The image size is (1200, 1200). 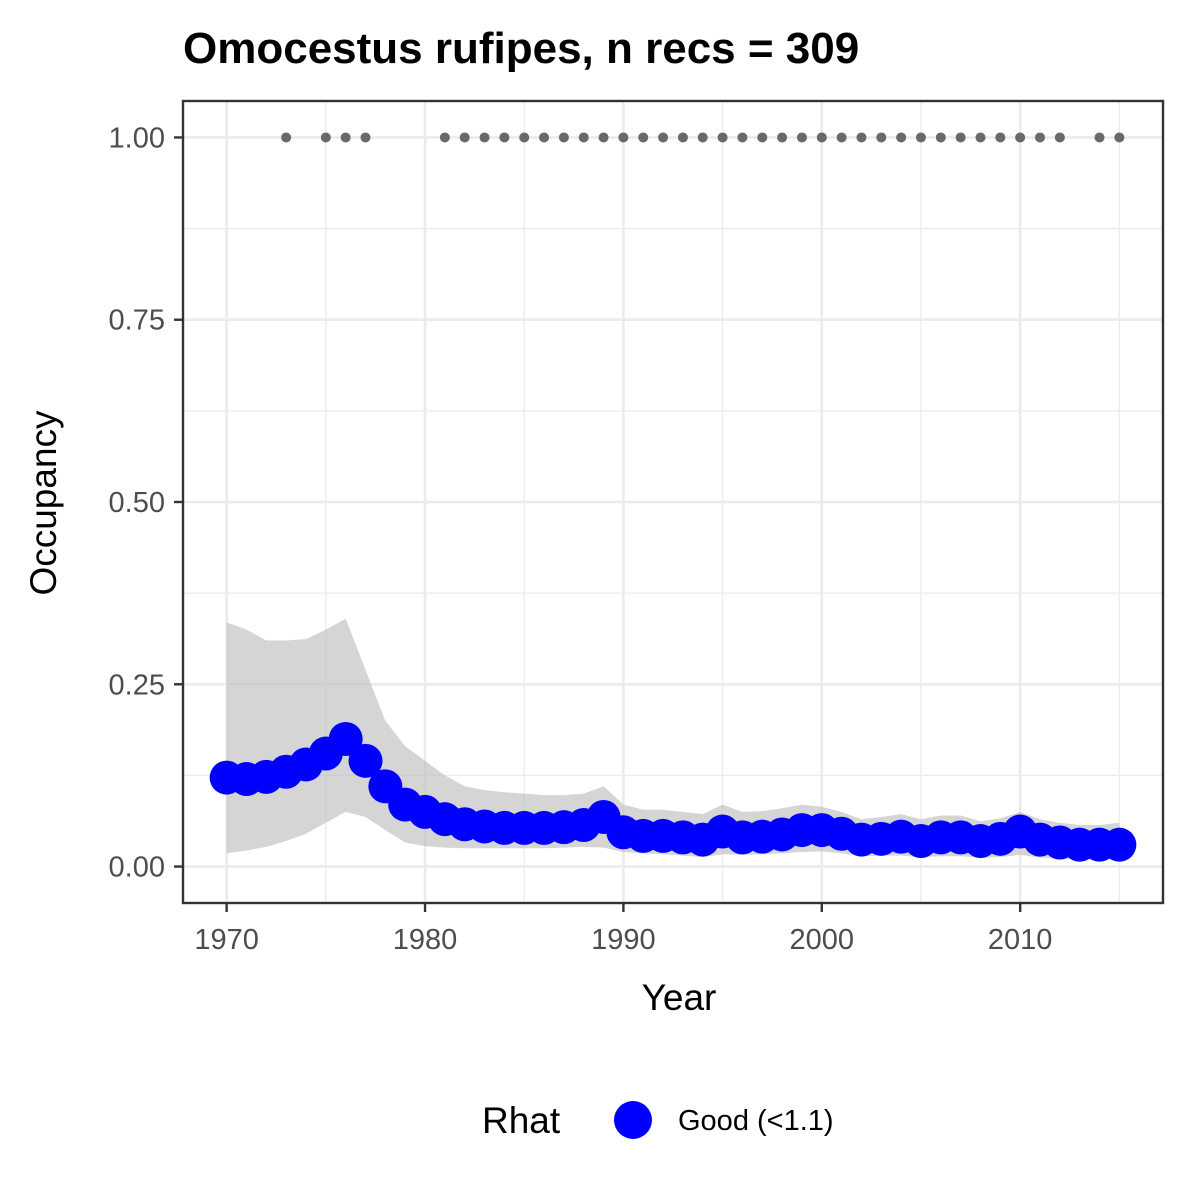 I want to click on y-tick-label: 1.00, so click(x=137, y=138).